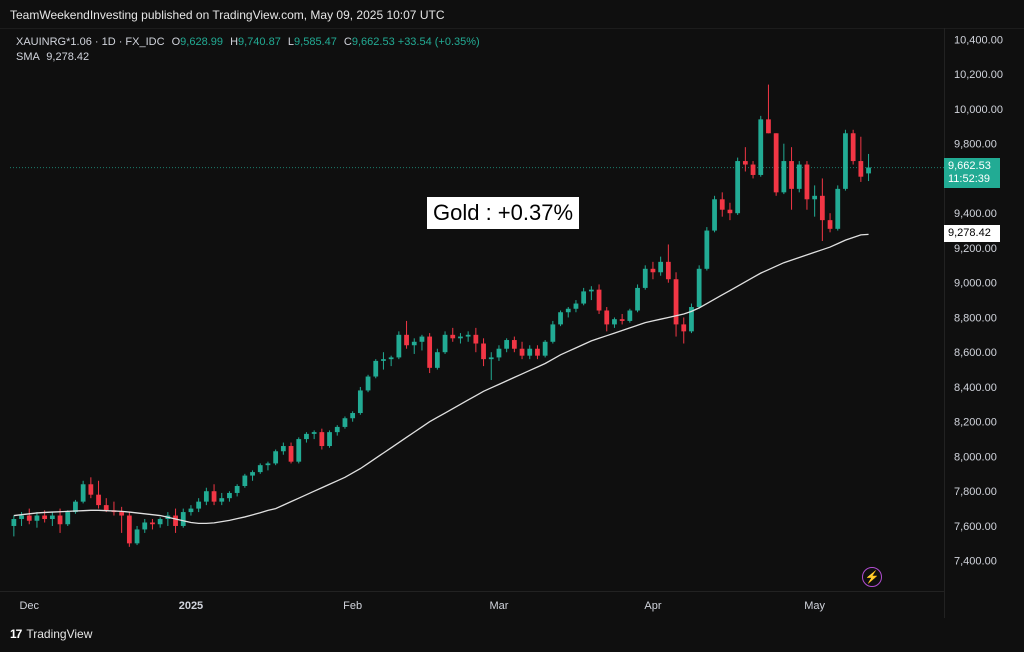 This screenshot has height=652, width=1024. Describe the element at coordinates (978, 40) in the screenshot. I see `y-tick-label: 10,400.00` at that location.